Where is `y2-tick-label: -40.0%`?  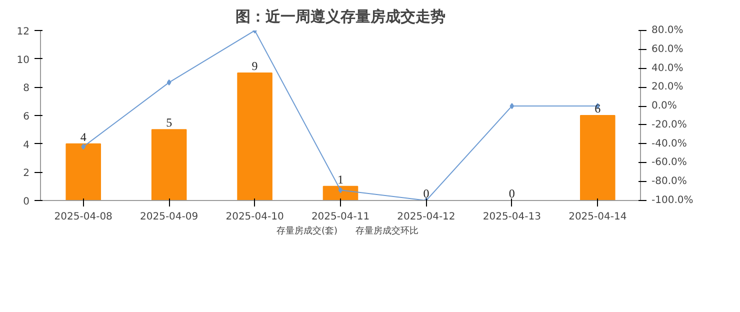
y2-tick-label: -40.0% is located at coordinates (669, 144).